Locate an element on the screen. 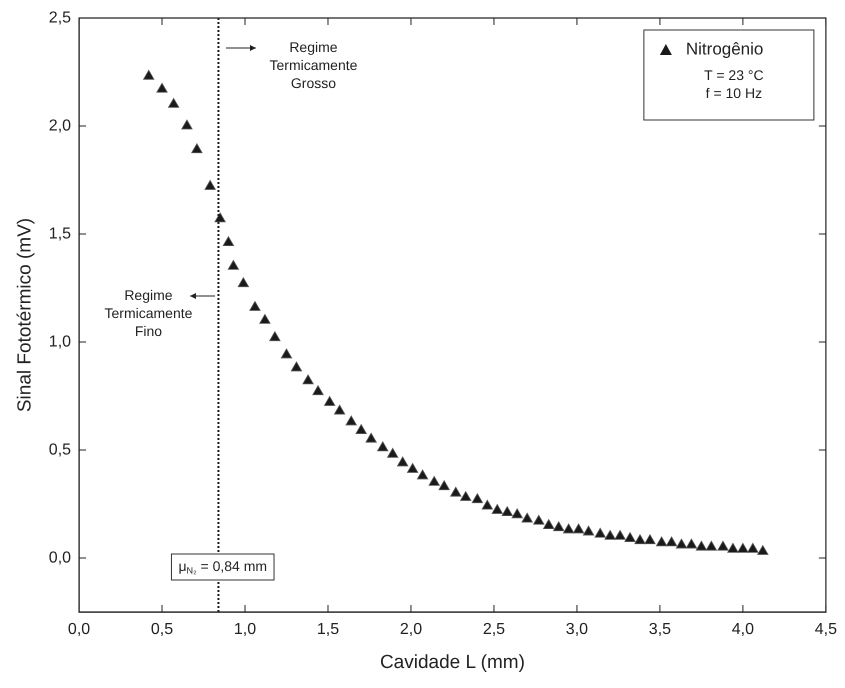 This screenshot has height=688, width=845. x-tick-label: 2,5 is located at coordinates (494, 629).